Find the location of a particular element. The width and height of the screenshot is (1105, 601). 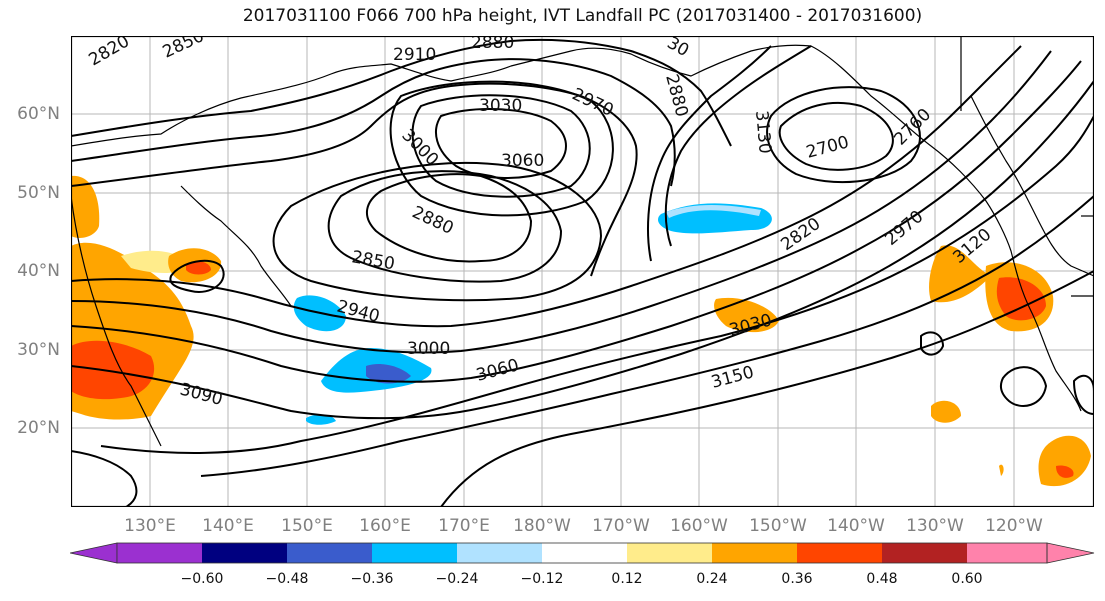

colorbar-extend-high is located at coordinates (1070, 553).